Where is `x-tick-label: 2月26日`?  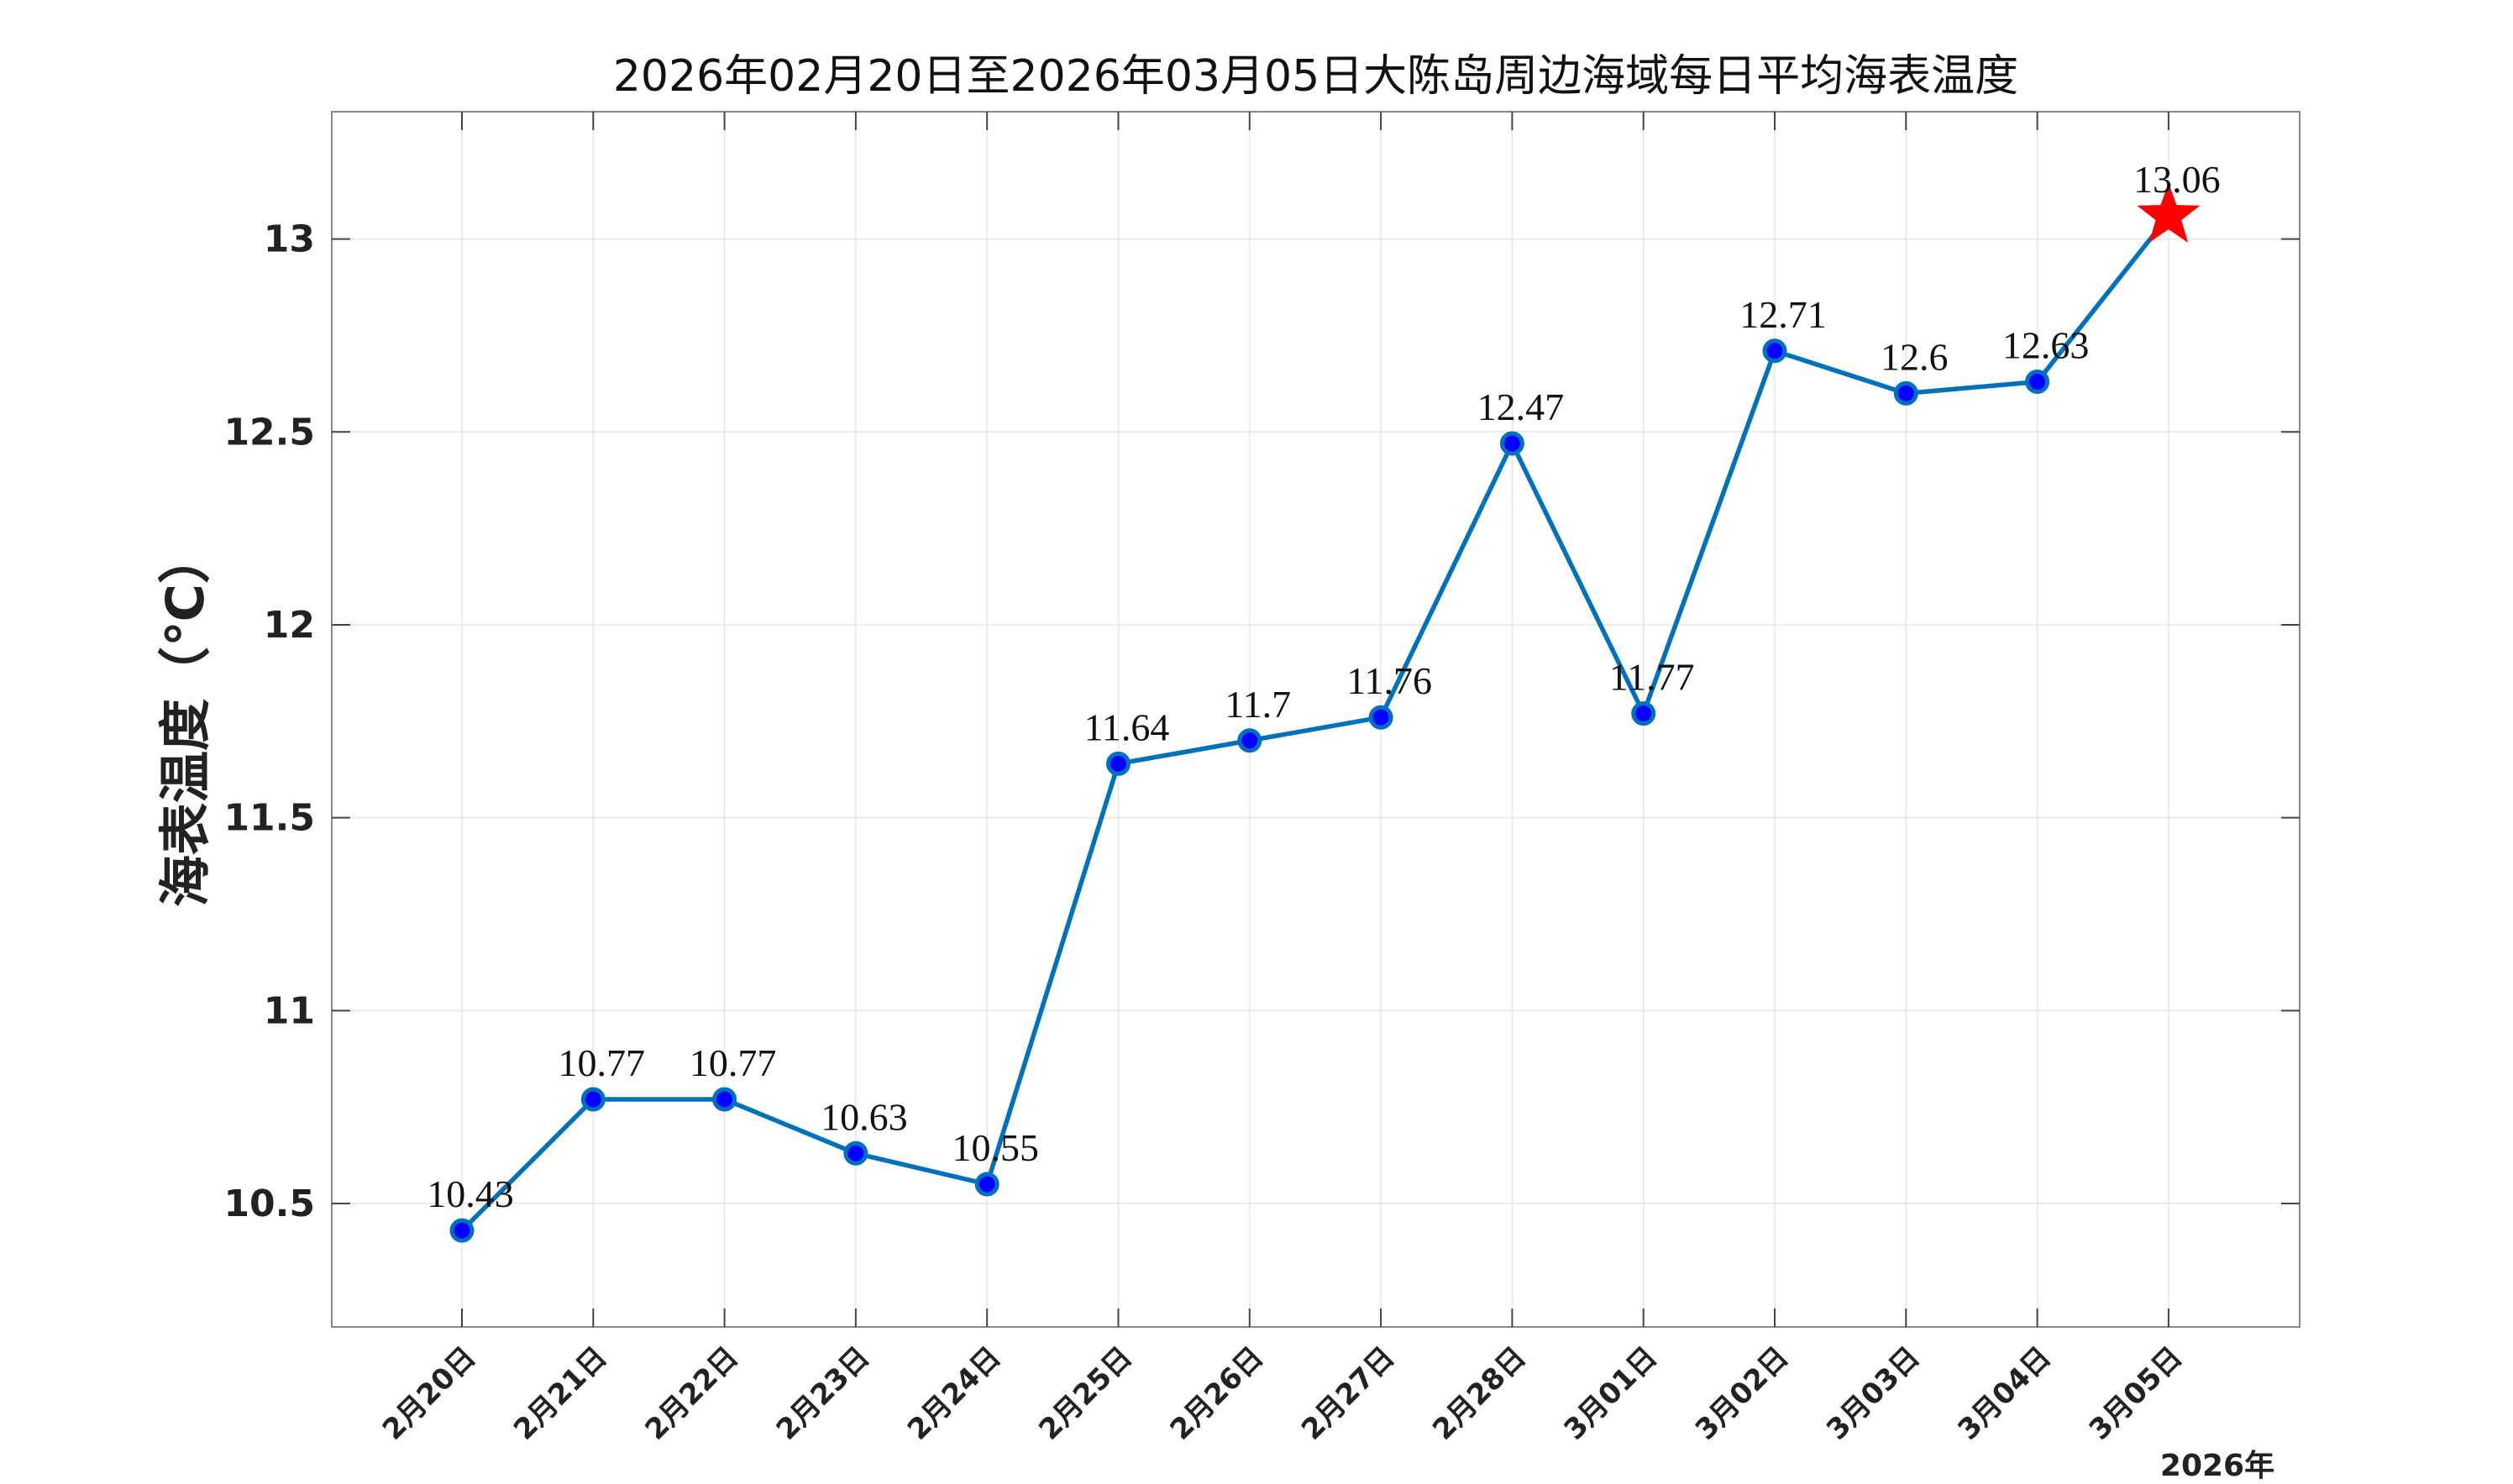
x-tick-label: 2月26日 is located at coordinates (1217, 1394).